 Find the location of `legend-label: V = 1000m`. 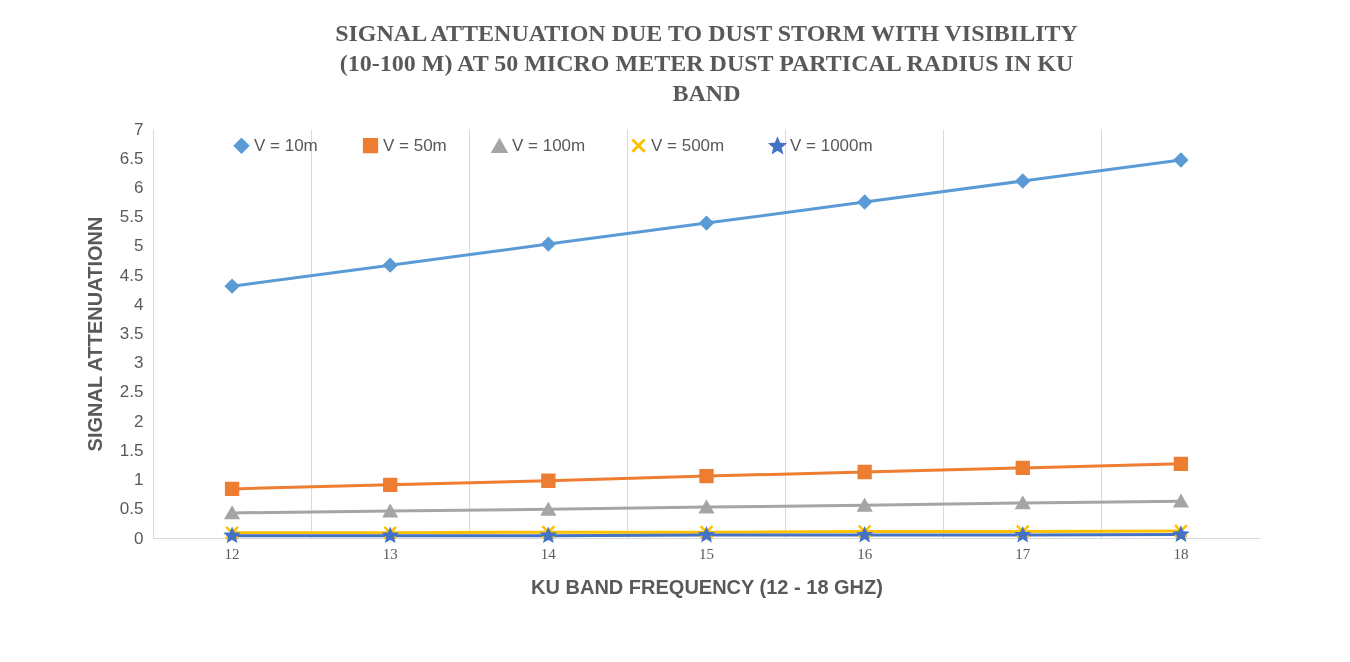

legend-label: V = 1000m is located at coordinates (831, 146).